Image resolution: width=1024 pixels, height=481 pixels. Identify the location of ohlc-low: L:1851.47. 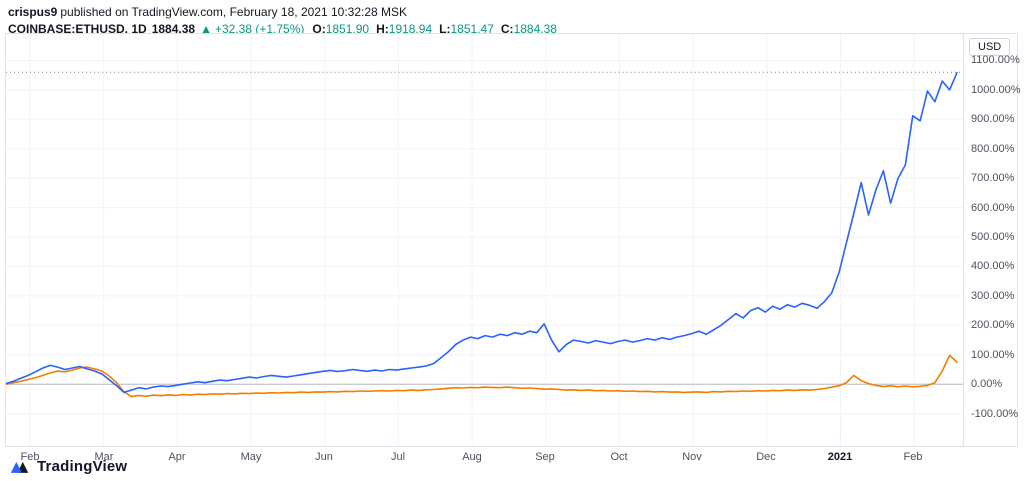
(466, 29).